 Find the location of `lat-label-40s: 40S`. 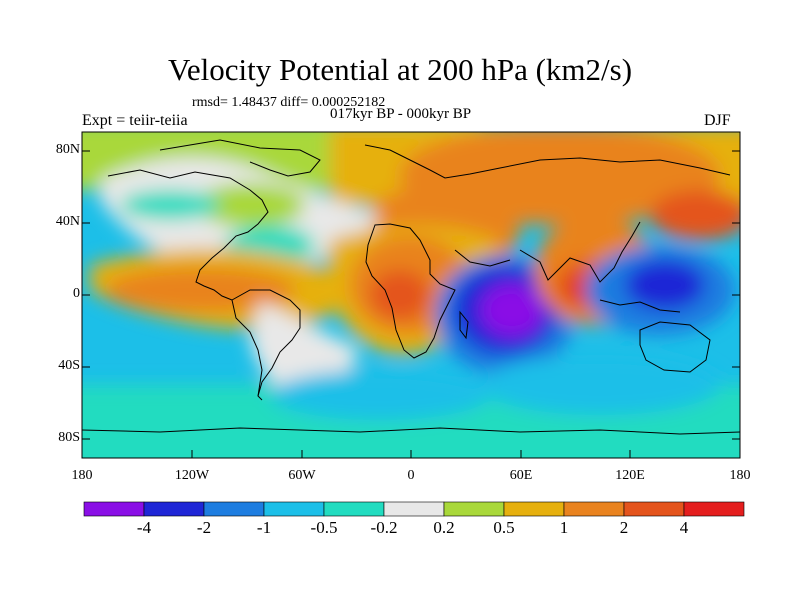

lat-label-40s: 40S is located at coordinates (69, 365).